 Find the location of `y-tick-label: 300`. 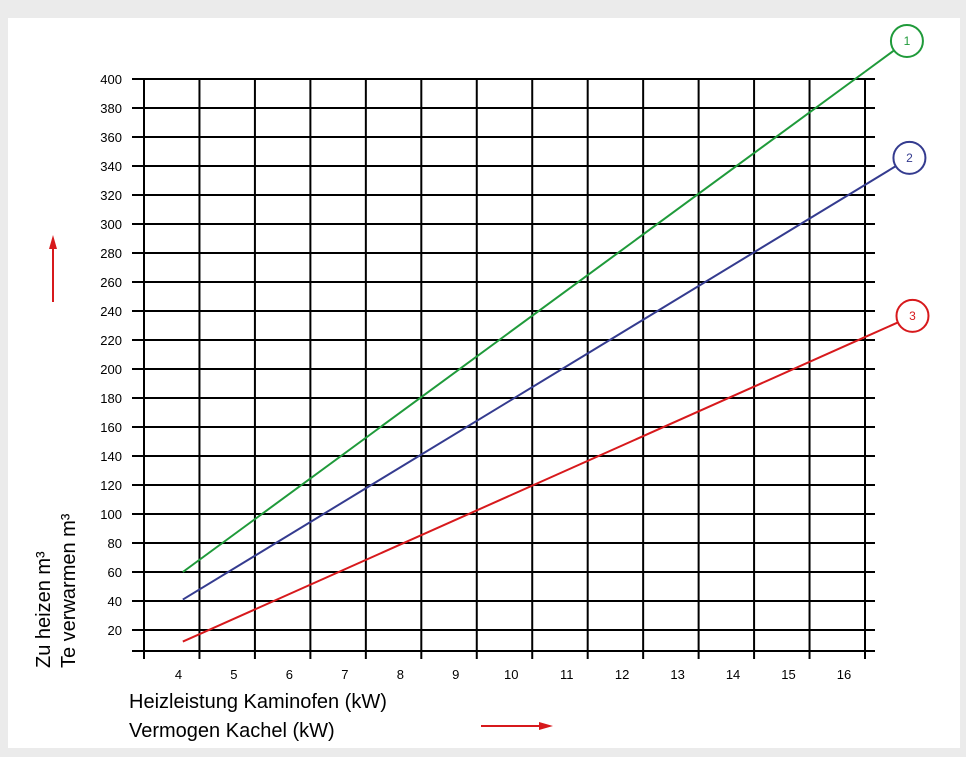

y-tick-label: 300 is located at coordinates (111, 224).